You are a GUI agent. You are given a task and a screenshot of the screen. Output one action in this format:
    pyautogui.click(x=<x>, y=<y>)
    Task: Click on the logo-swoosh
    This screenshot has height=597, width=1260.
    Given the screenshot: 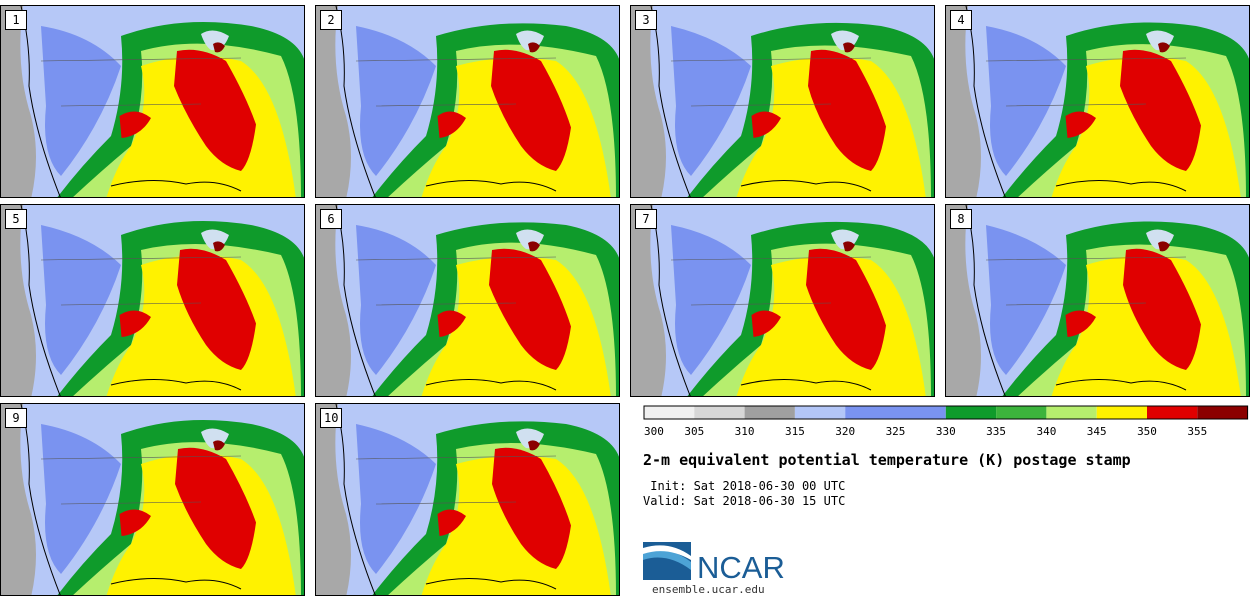 What is the action you would take?
    pyautogui.click(x=667, y=559)
    